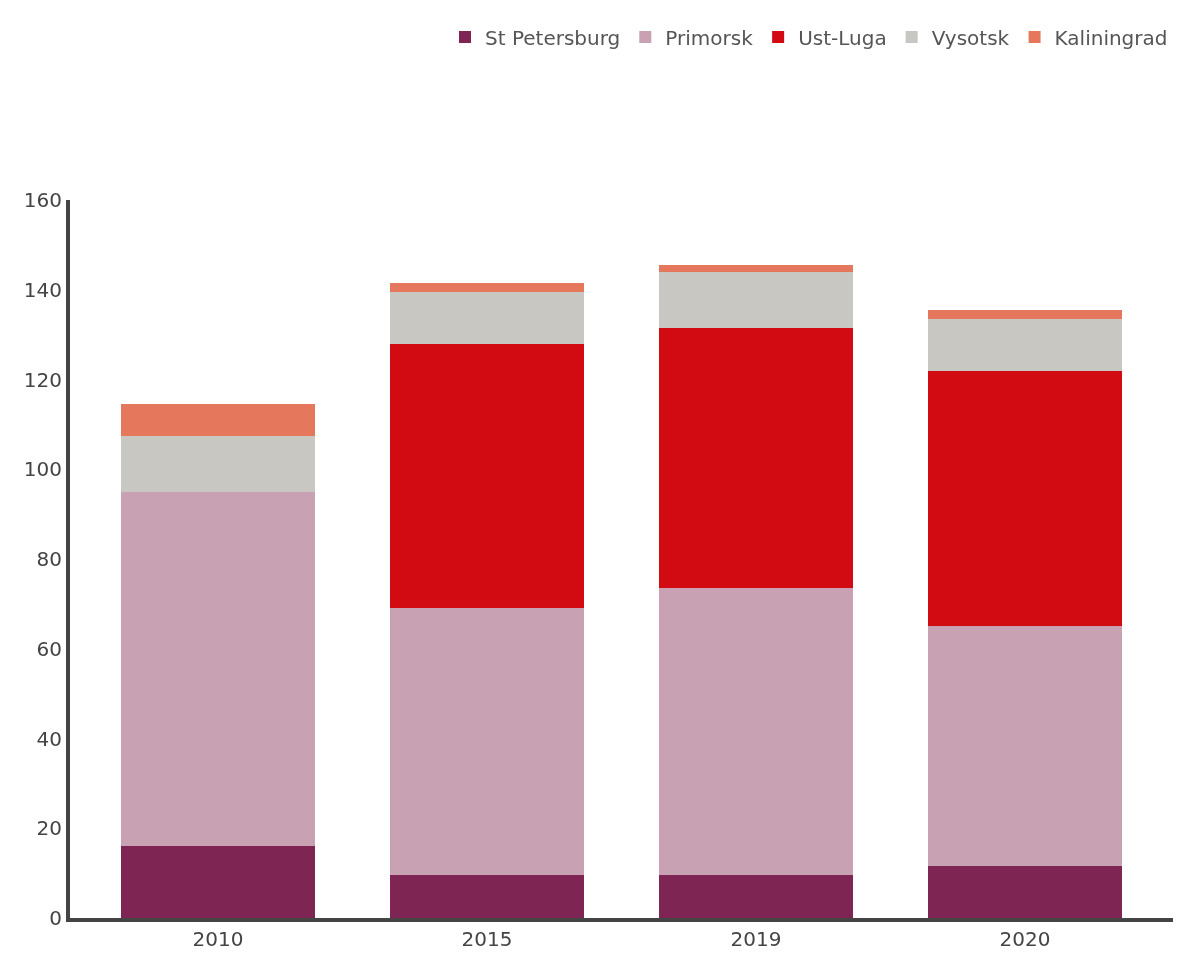 The width and height of the screenshot is (1193, 968). I want to click on y-tick-label: 120, so click(42, 379).